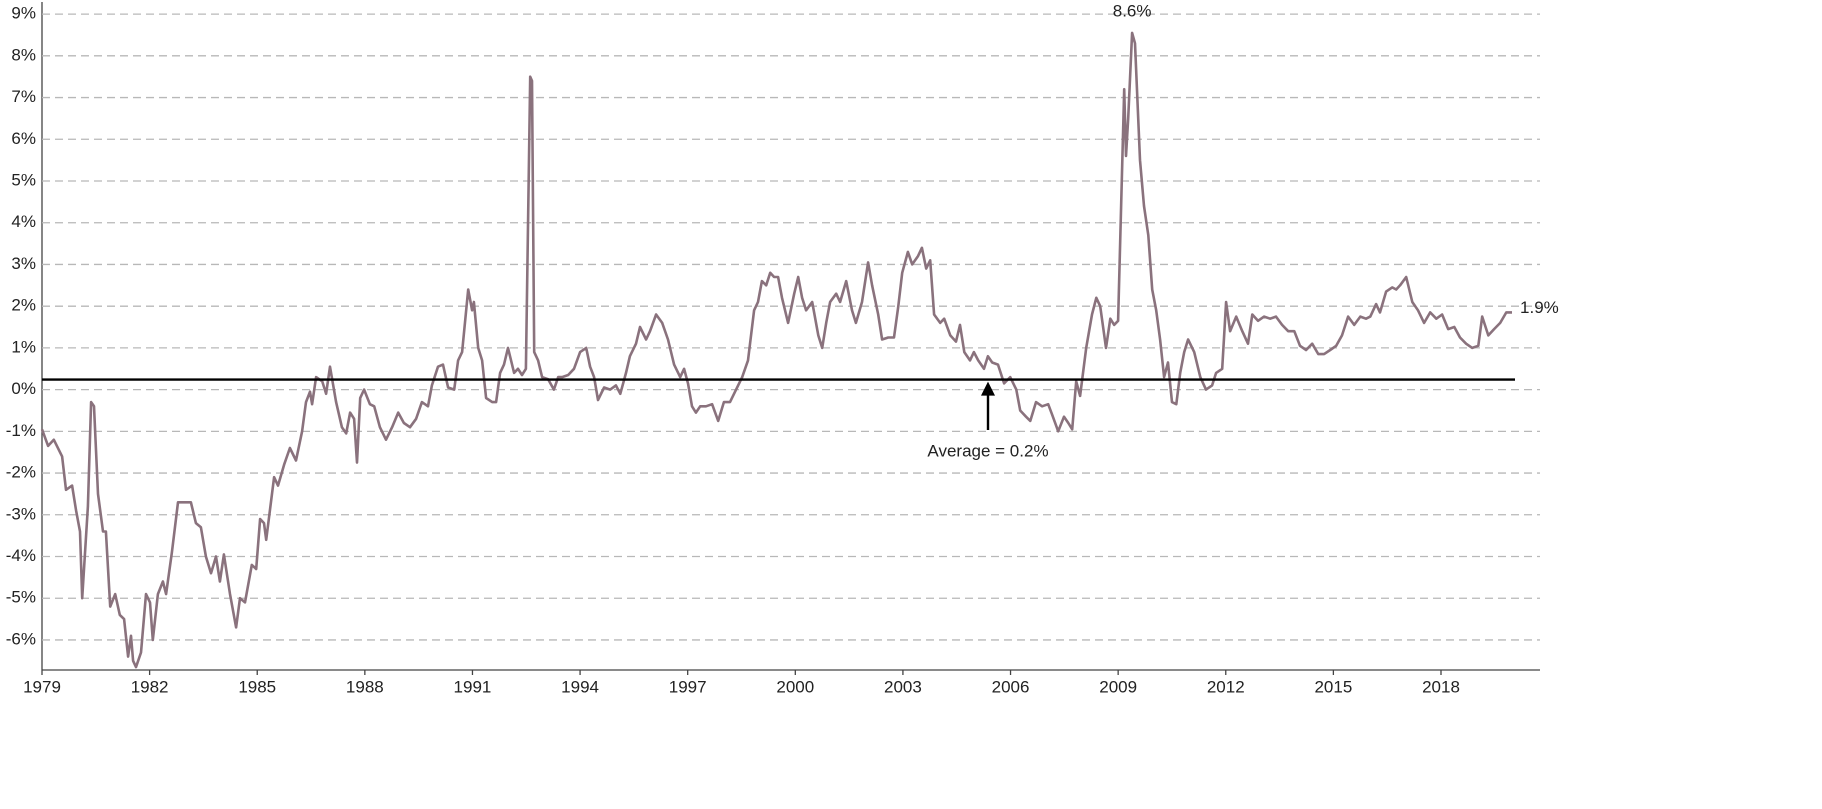 Image resolution: width=1822 pixels, height=809 pixels. Describe the element at coordinates (23, 263) in the screenshot. I see `y-tick-label: 3%` at that location.